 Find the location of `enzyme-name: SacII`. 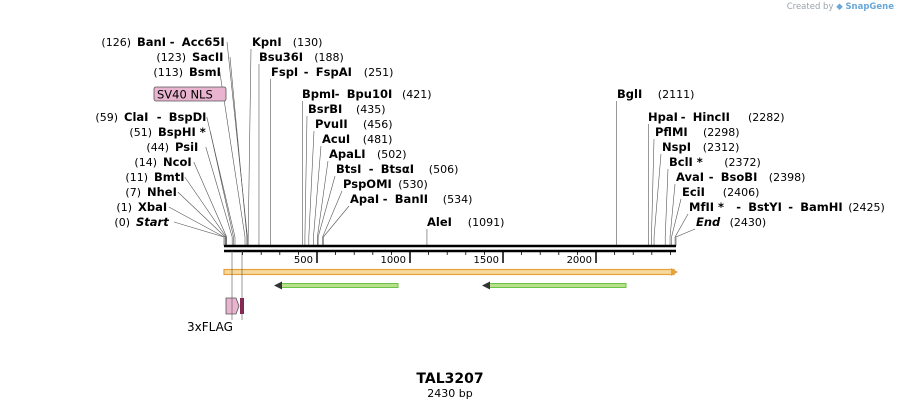

enzyme-name: SacII is located at coordinates (207, 57).